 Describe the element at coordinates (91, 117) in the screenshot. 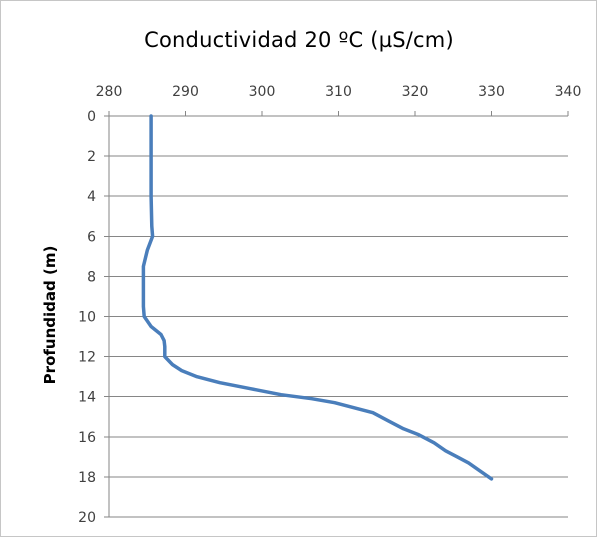

I see `y-tick-label: 0` at that location.